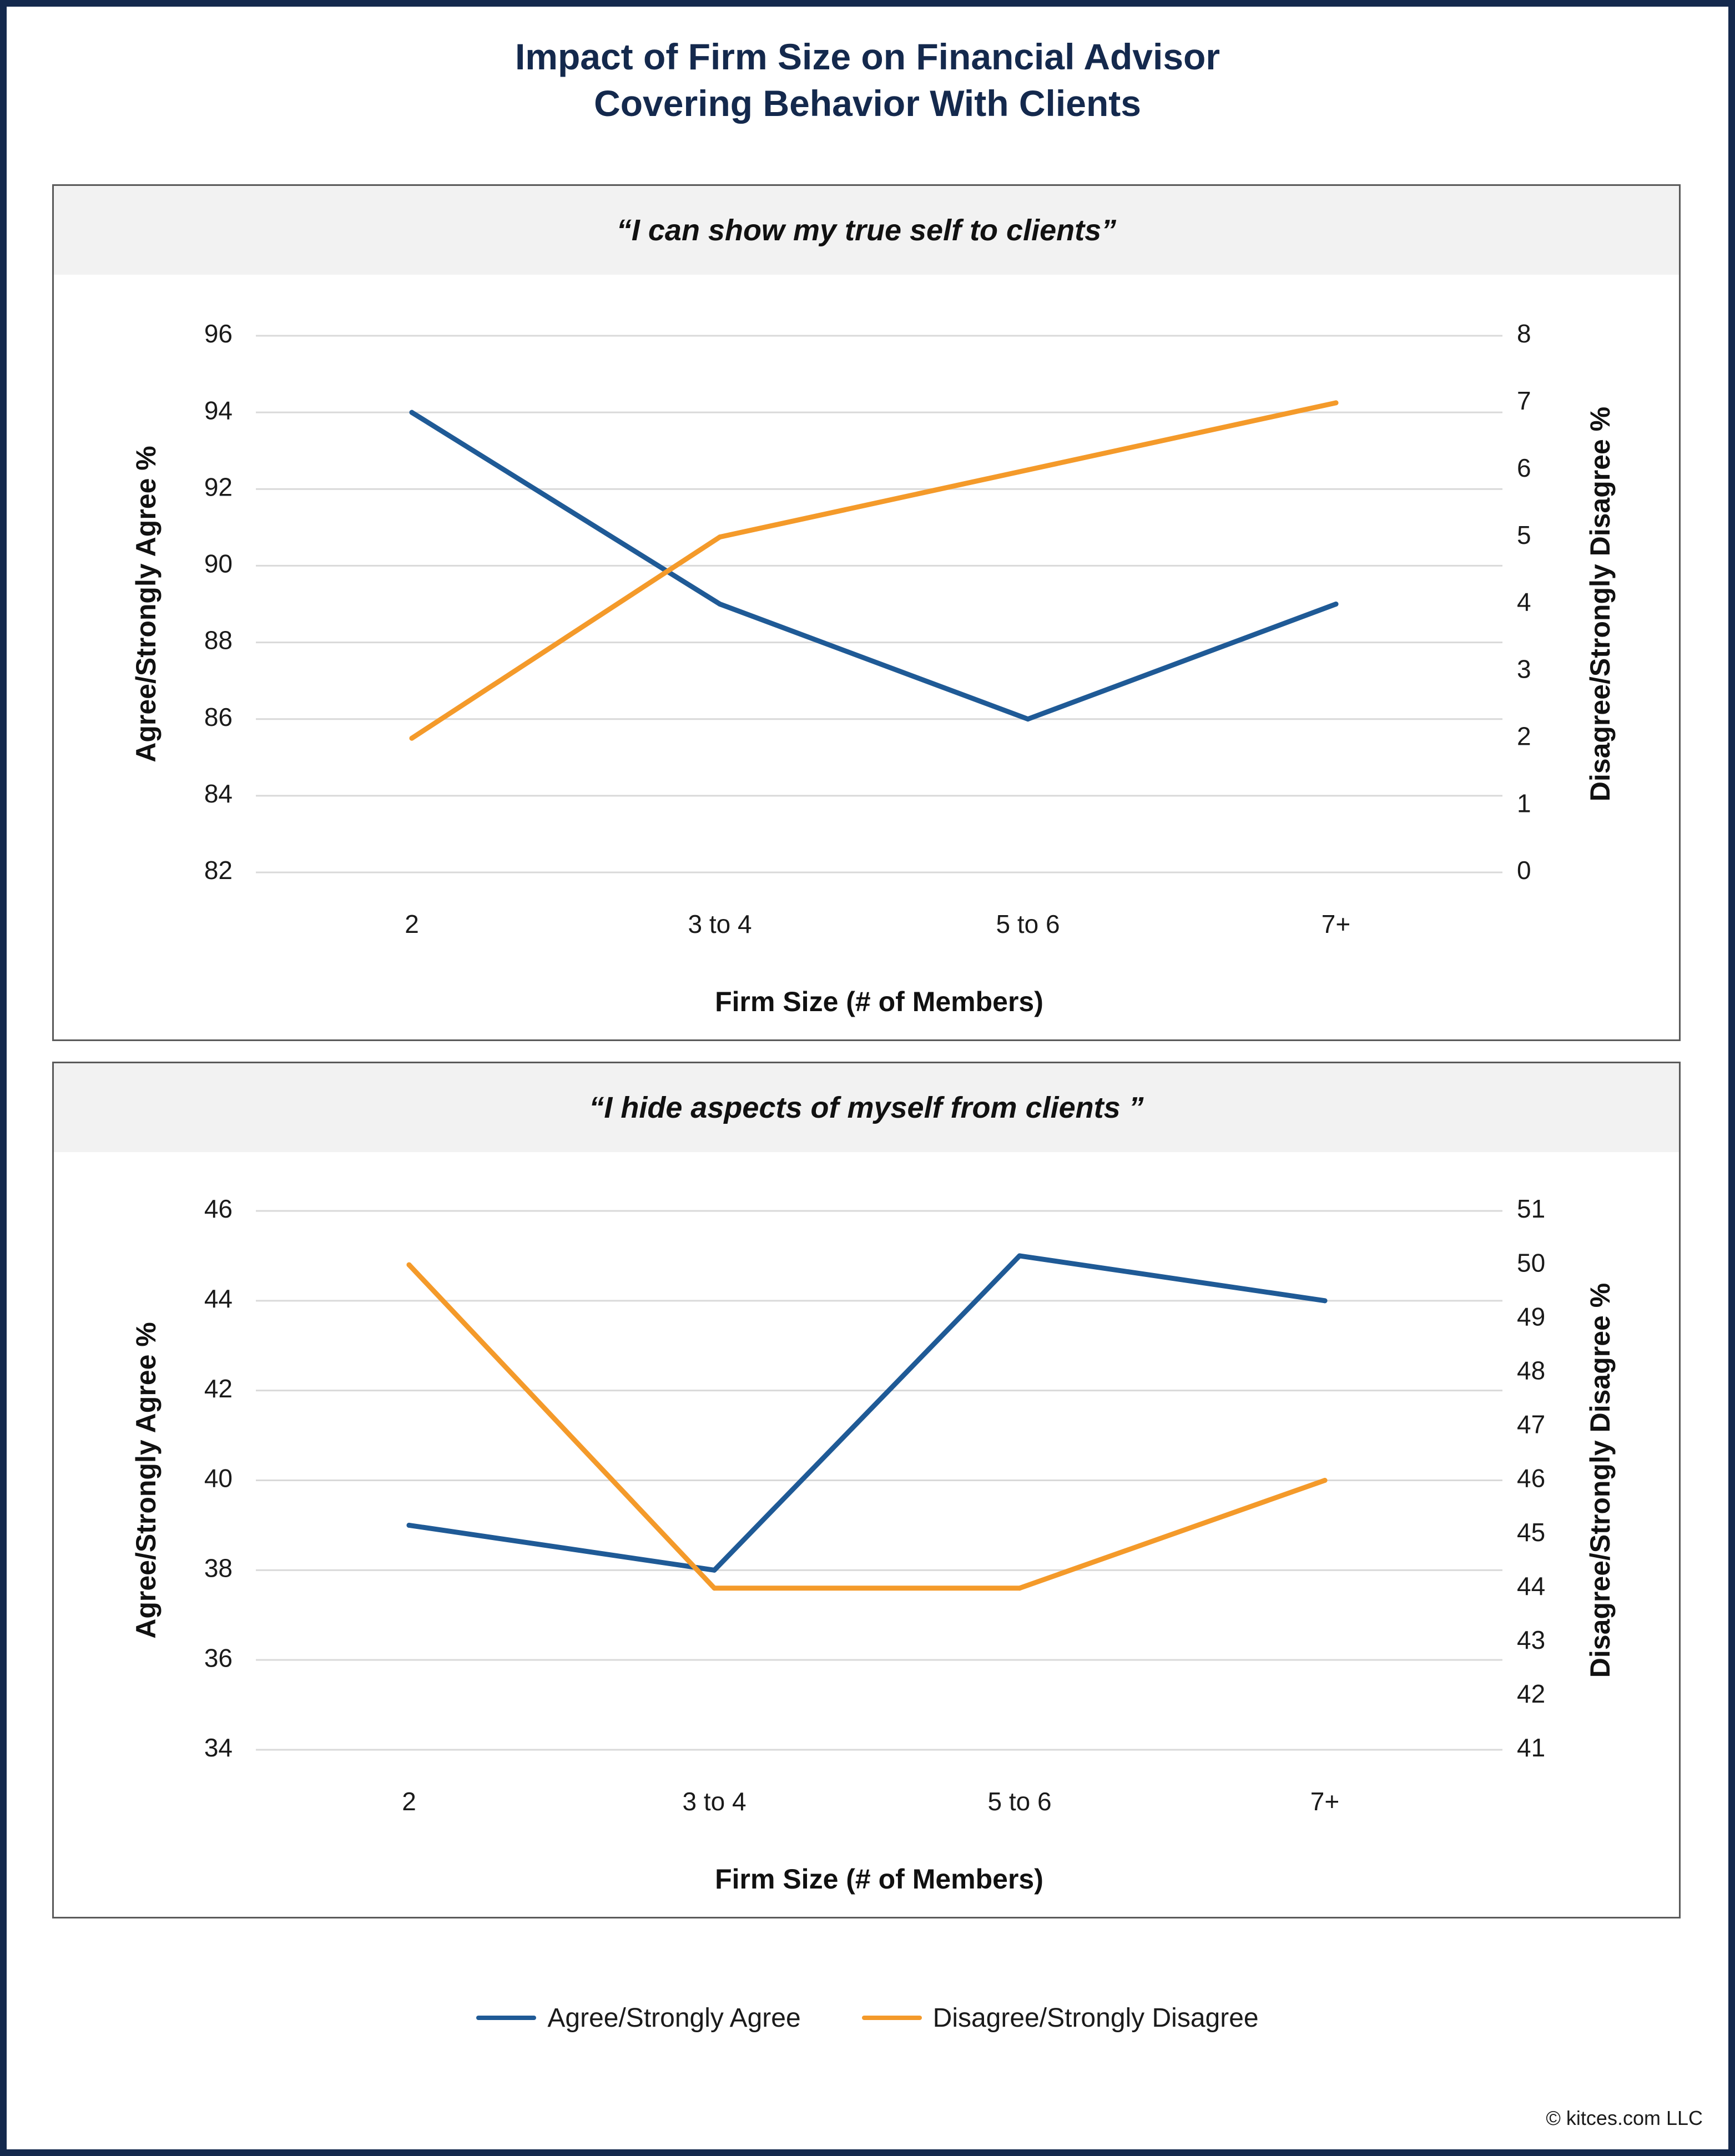 This screenshot has width=1735, height=2156. Describe the element at coordinates (1095, 2018) in the screenshot. I see `legend-label-disagree: Disagree/Strongly Disagree` at that location.